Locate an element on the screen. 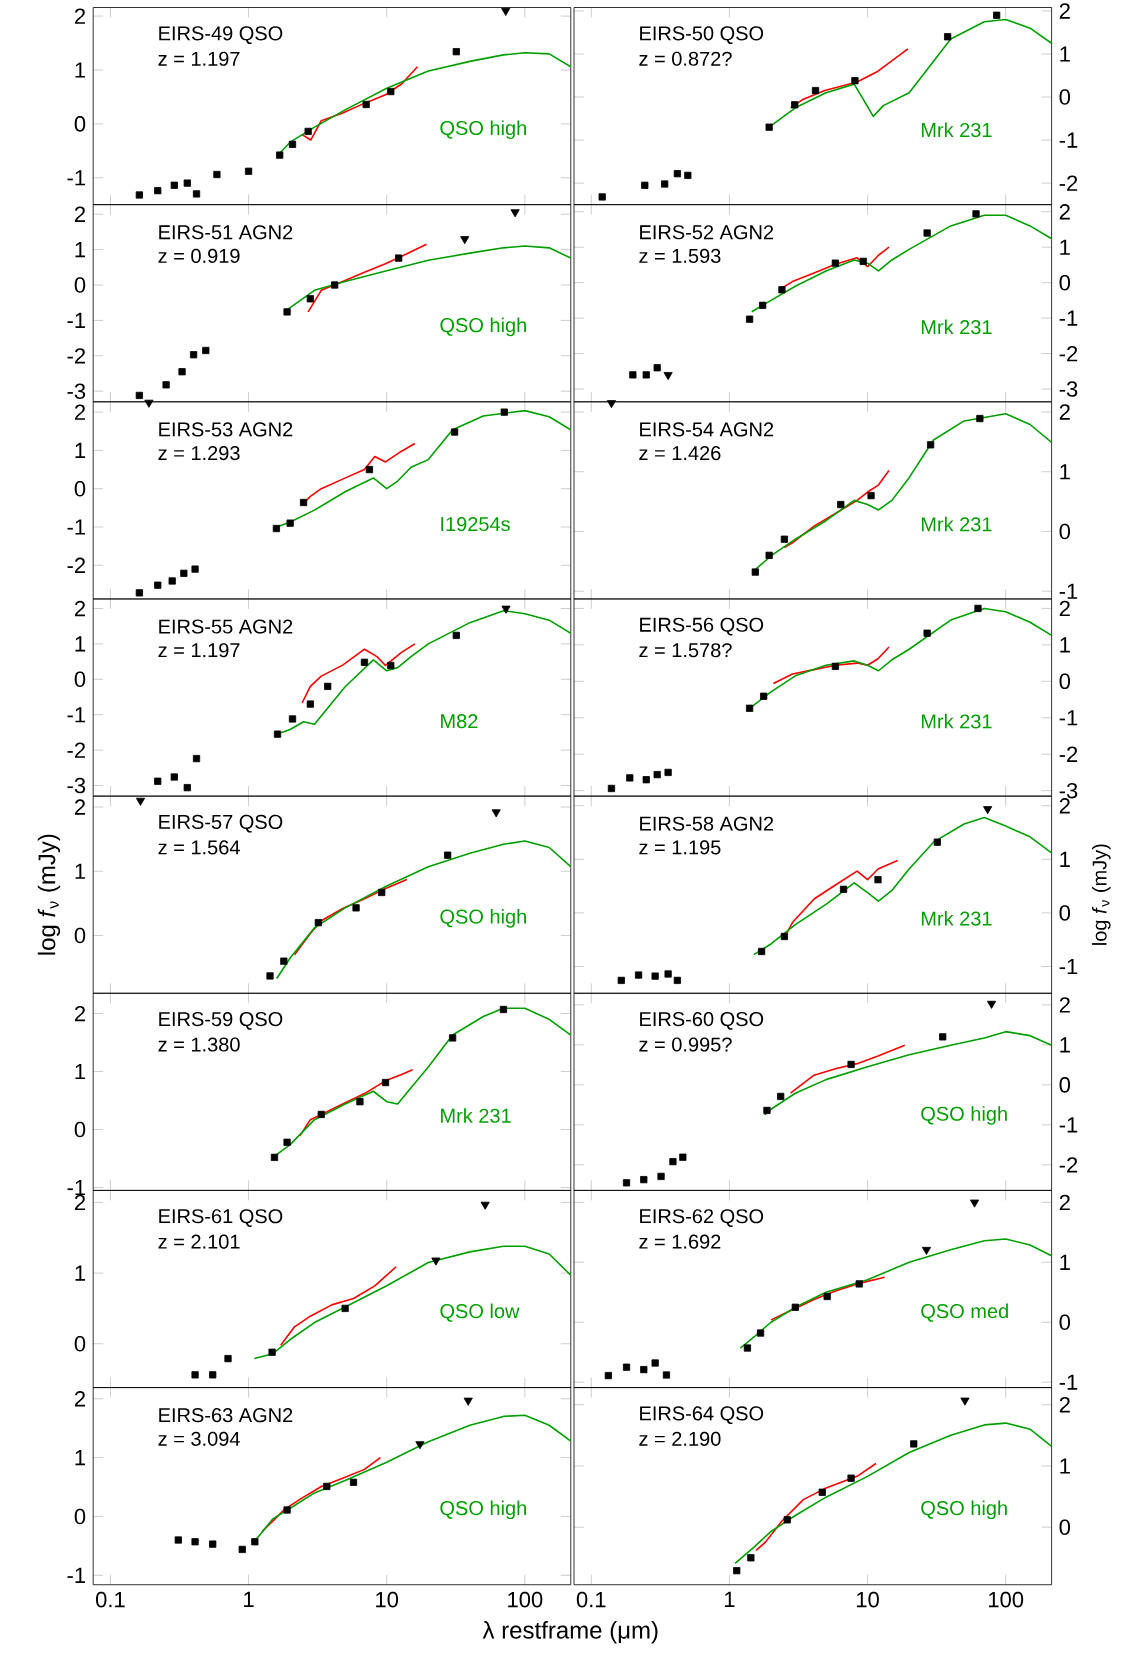 The height and width of the screenshot is (1679, 1133). x-tick-label: 1 is located at coordinates (729, 1599).